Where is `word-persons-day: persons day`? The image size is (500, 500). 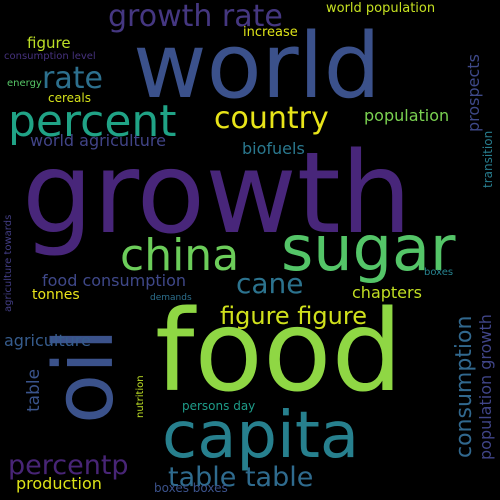
word-persons-day: persons day is located at coordinates (219, 406).